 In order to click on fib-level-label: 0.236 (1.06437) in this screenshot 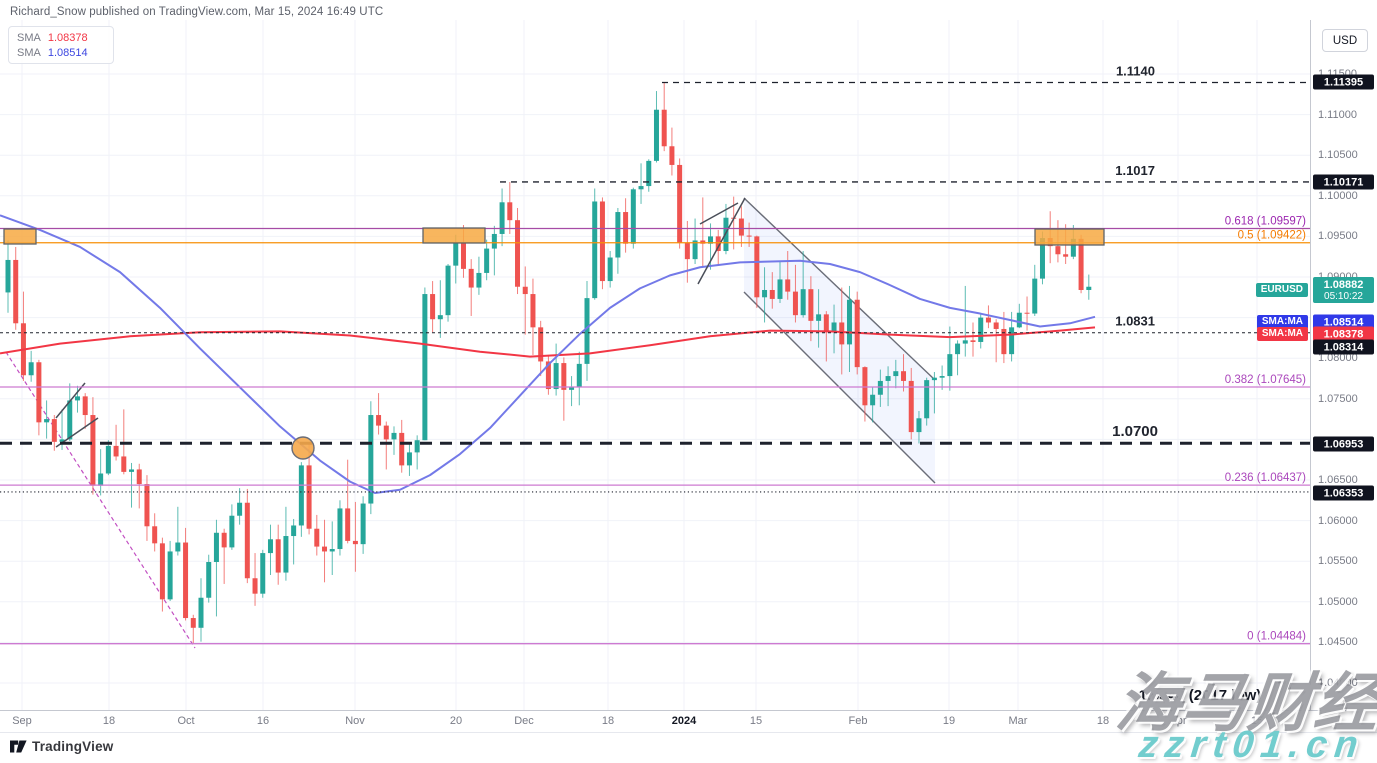, I will do `click(1265, 478)`.